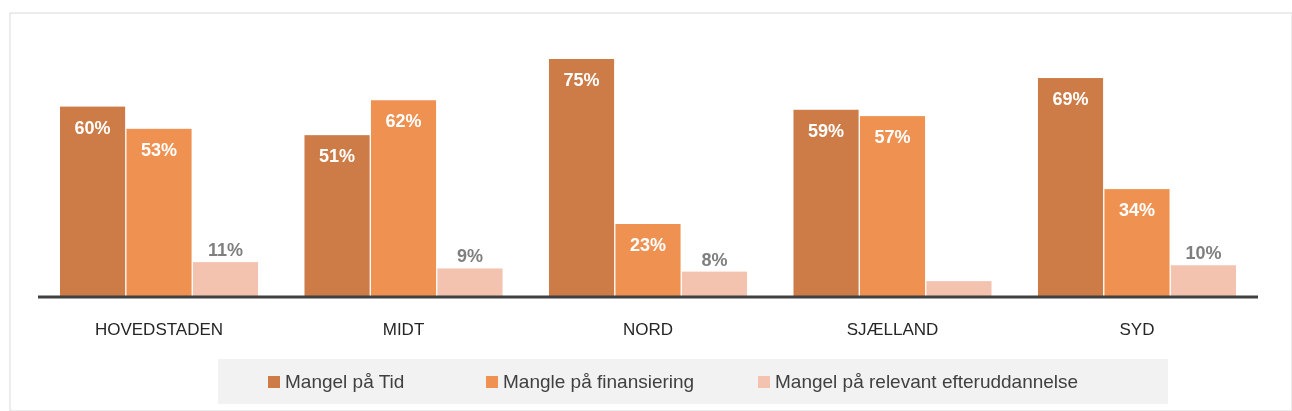  Describe the element at coordinates (159, 149) in the screenshot. I see `data-label: 53%` at that location.